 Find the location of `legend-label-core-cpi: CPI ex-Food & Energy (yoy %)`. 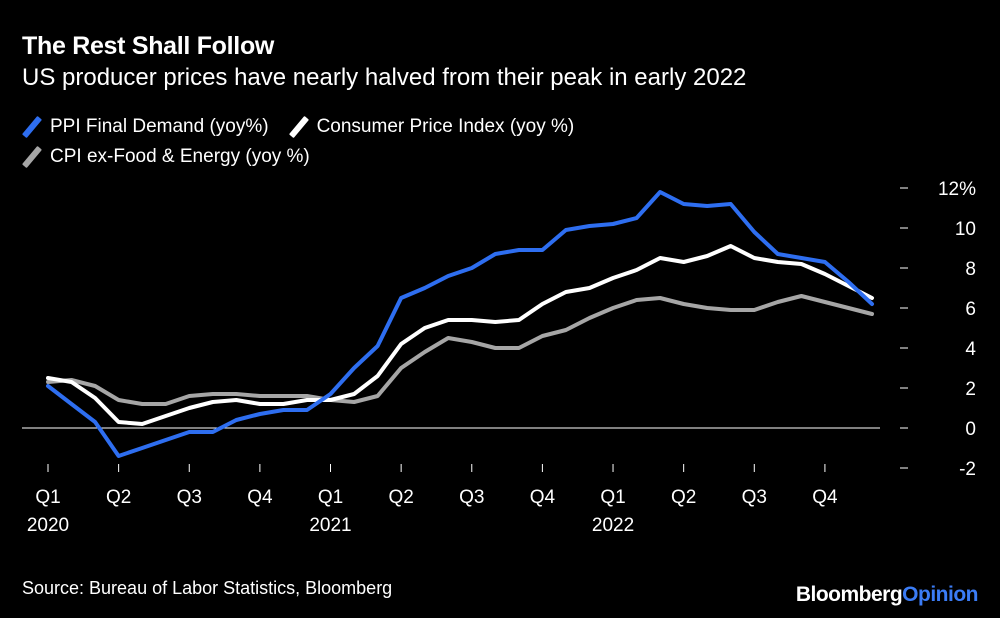

legend-label-core-cpi: CPI ex-Food & Energy (yoy %) is located at coordinates (180, 156).